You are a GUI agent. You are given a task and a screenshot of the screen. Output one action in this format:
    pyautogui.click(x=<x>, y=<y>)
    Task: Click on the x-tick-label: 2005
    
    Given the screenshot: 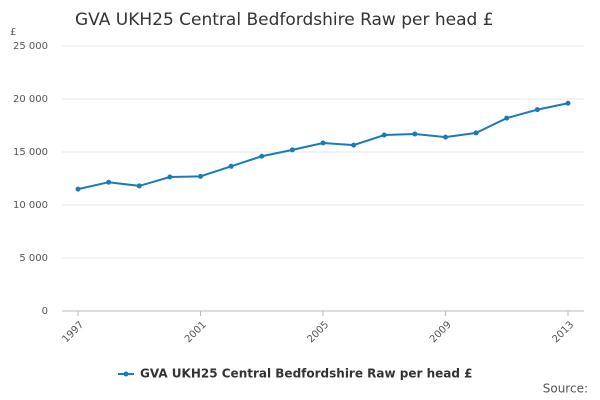 What is the action you would take?
    pyautogui.click(x=318, y=332)
    